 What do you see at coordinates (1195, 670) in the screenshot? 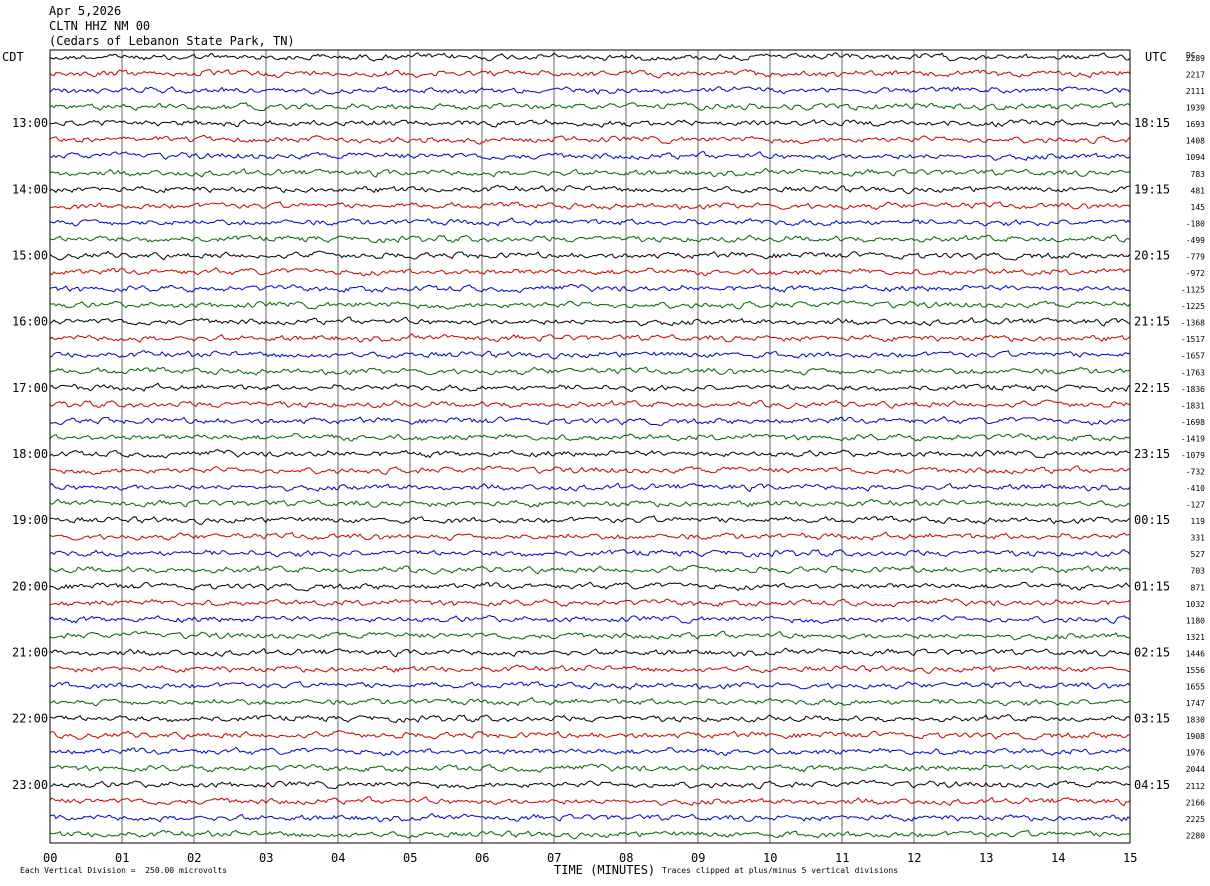
I see `dc-offset-row-38: 1556` at bounding box center [1195, 670].